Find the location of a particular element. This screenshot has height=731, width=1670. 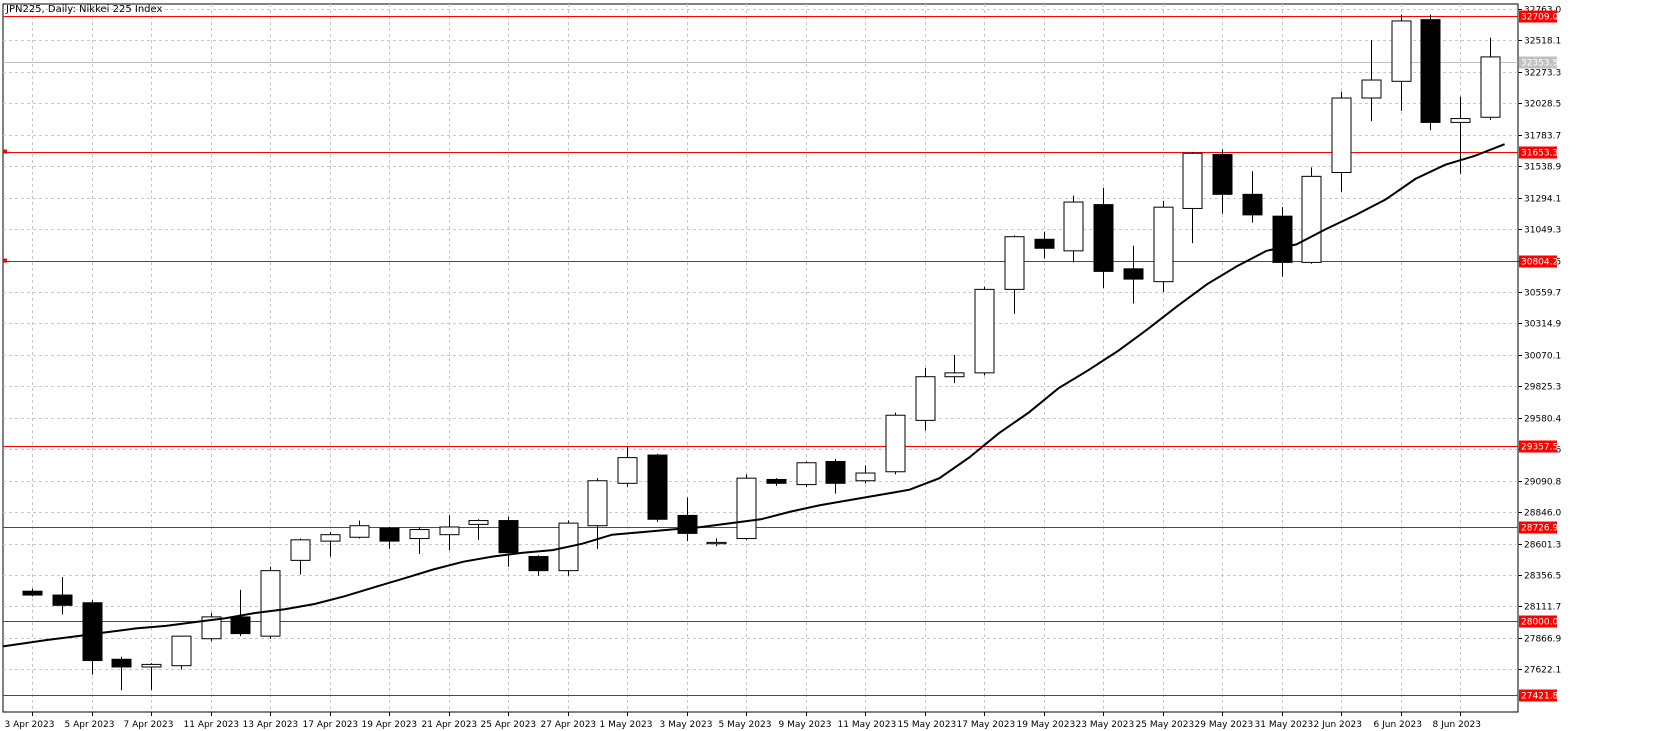

current-price-label: 32353.5 is located at coordinates (1539, 64).